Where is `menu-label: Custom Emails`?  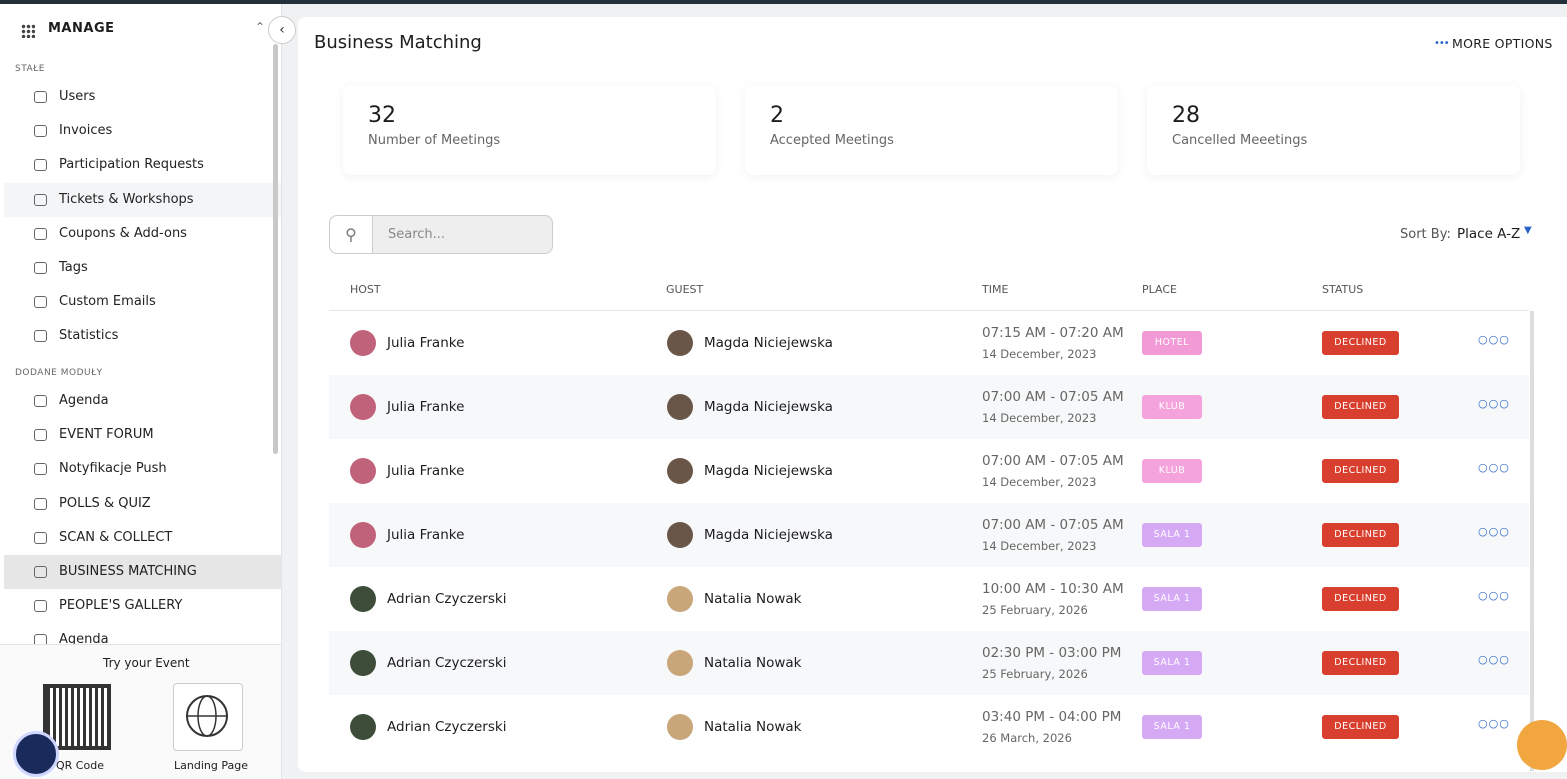
menu-label: Custom Emails is located at coordinates (107, 301).